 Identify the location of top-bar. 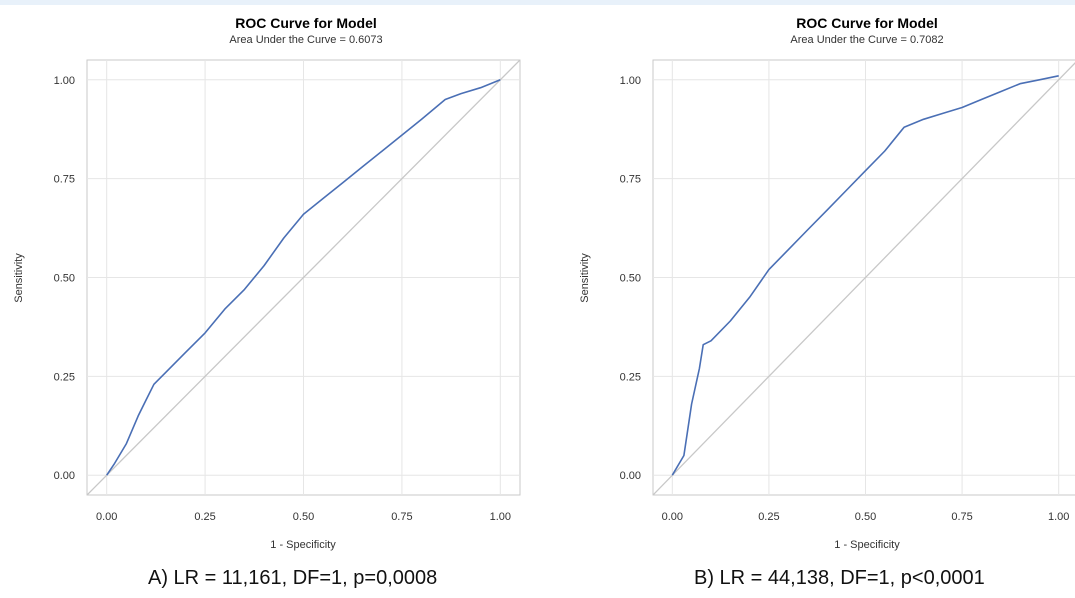
(537, 2).